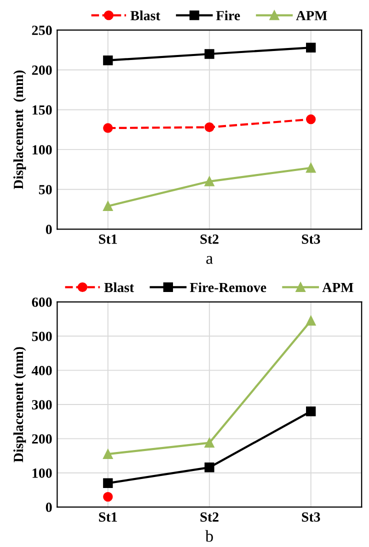  I want to click on legend-label: Fire, so click(228, 15).